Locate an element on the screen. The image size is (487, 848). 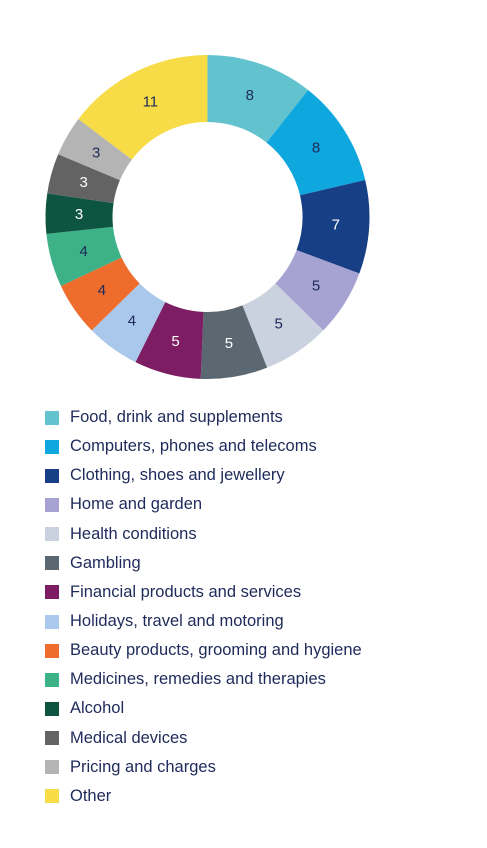
legend-label: Health conditions is located at coordinates (133, 533).